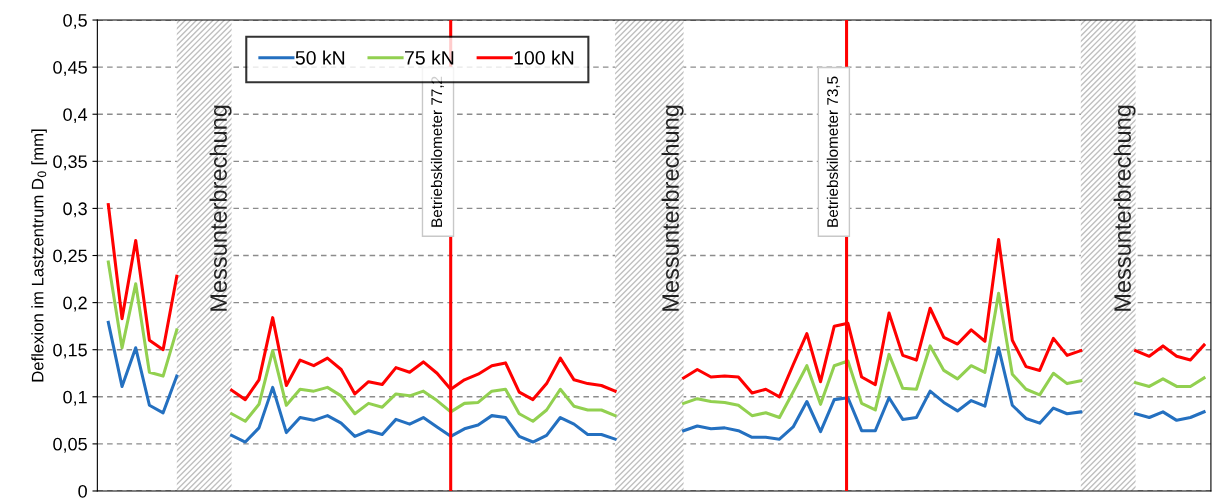  Describe the element at coordinates (75, 398) in the screenshot. I see `y-tick-label: 0,1` at that location.